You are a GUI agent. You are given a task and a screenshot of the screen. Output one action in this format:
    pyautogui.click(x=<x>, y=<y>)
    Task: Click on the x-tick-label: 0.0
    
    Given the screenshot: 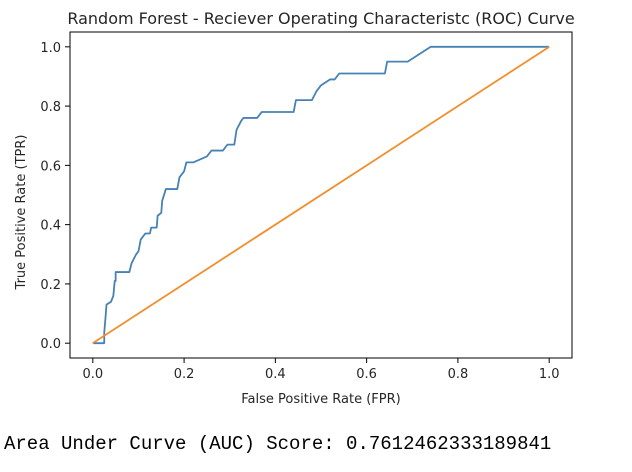 What is the action you would take?
    pyautogui.click(x=92, y=374)
    